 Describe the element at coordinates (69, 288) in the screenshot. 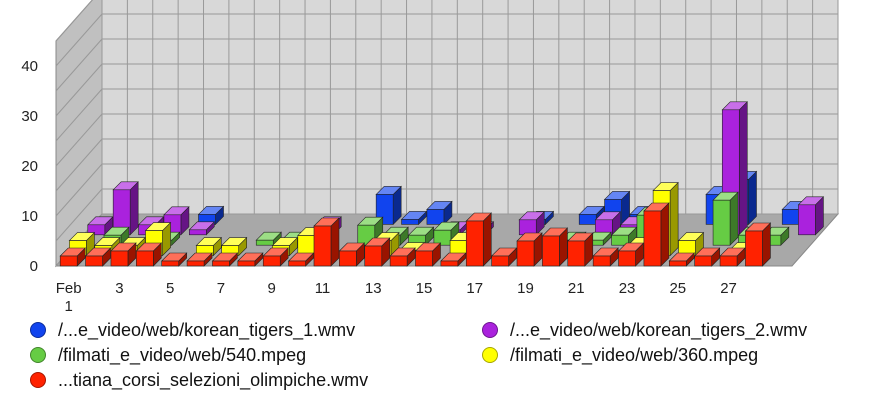

I see `x-tick-label: Feb` at that location.